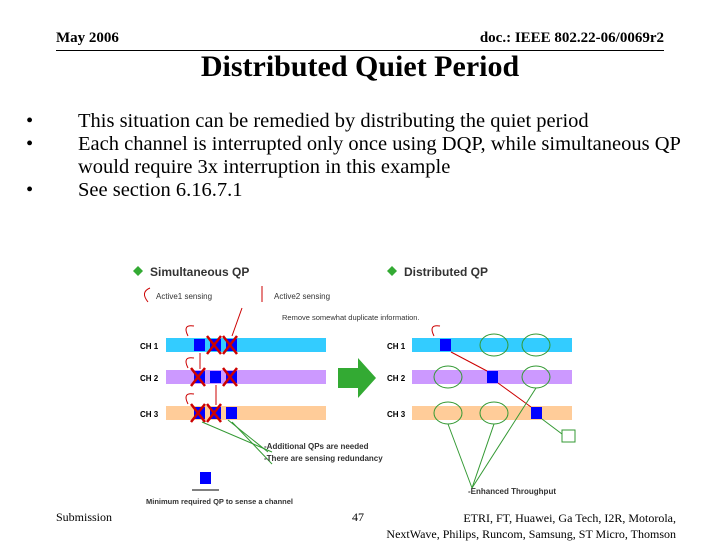 This screenshot has width=720, height=542. Describe the element at coordinates (84, 517) in the screenshot. I see `footer-submission: Submission` at that location.